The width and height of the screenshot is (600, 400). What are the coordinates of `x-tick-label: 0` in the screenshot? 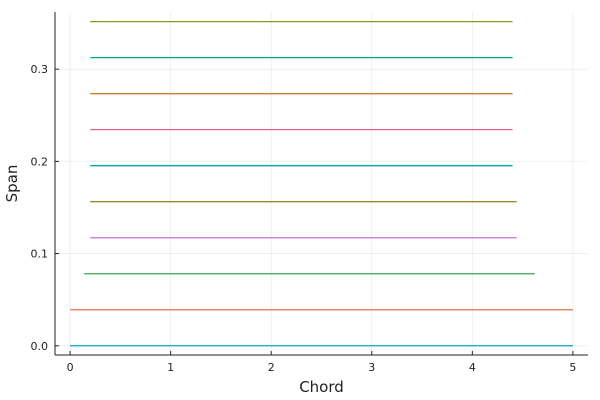 It's located at (70, 367).